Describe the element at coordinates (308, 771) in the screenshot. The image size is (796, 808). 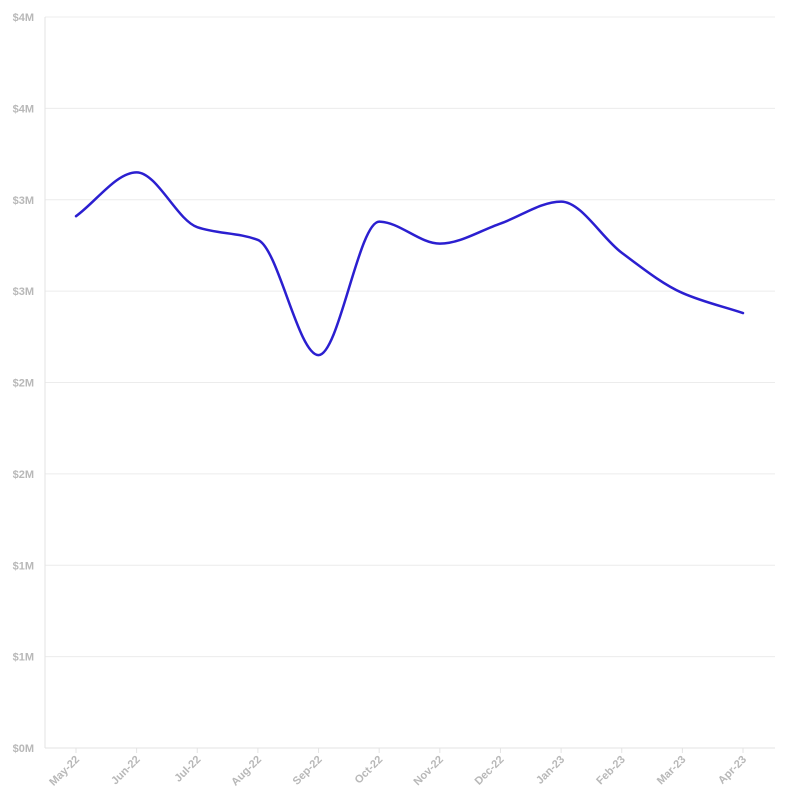
I see `x-tick-label: Sep-22` at that location.